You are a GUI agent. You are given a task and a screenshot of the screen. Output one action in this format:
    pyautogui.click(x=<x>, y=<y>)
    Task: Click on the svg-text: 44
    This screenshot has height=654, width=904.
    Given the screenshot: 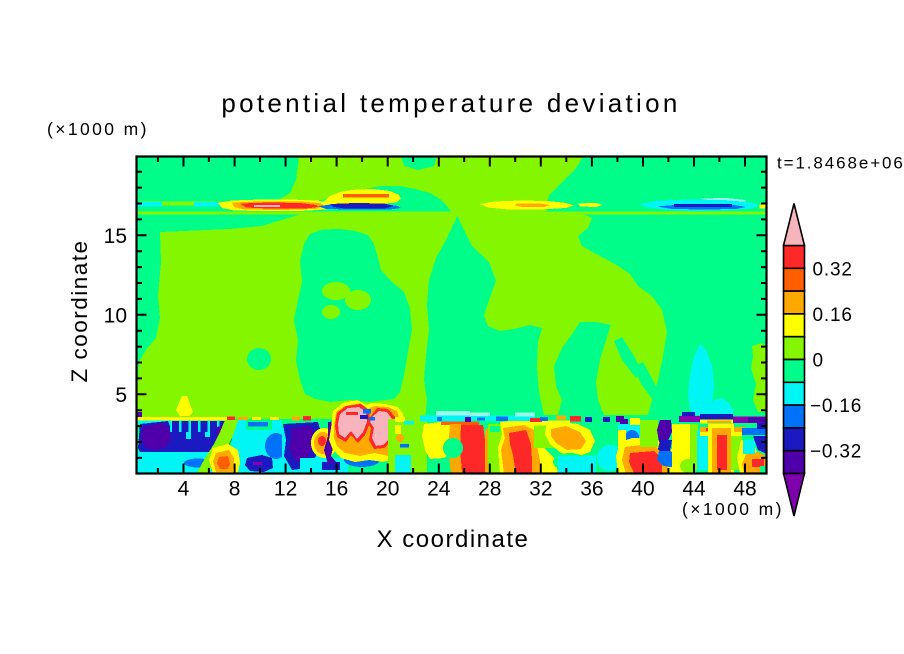 What is the action you would take?
    pyautogui.click(x=694, y=488)
    